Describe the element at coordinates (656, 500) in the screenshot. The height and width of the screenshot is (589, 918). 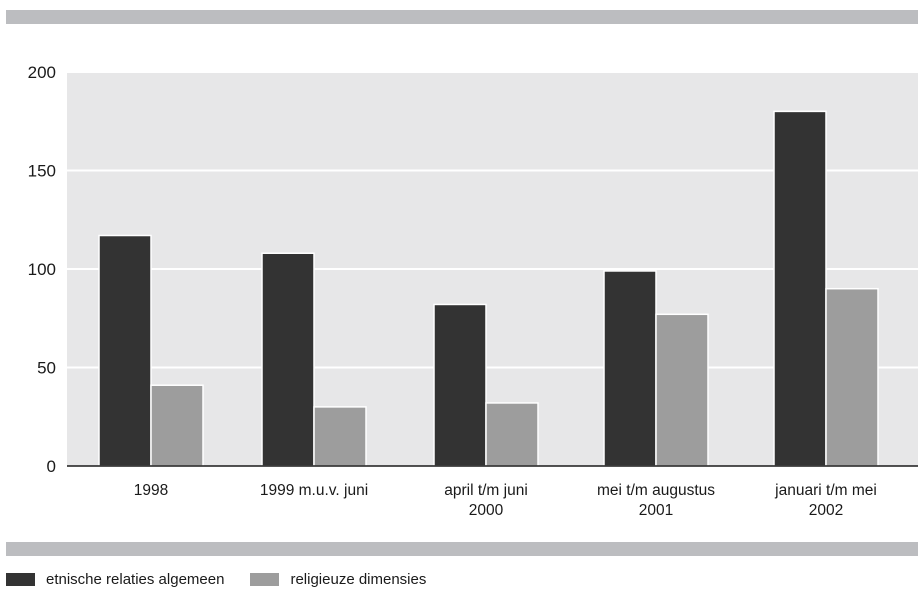
I see `x-tick-label: mei t/m augustus 2001` at that location.